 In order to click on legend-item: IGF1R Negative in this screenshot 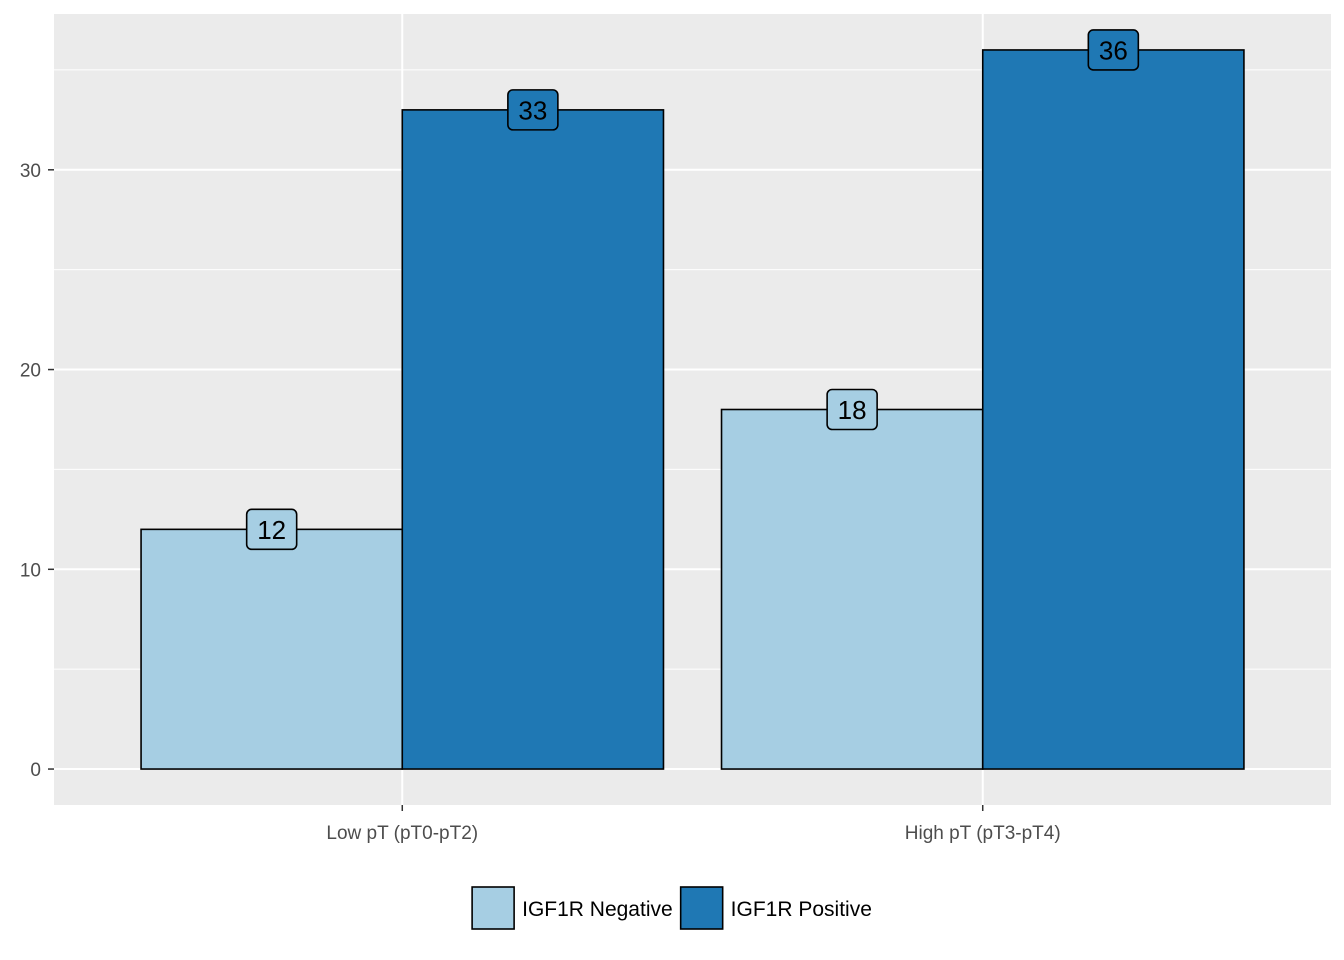, I will do `click(572, 908)`.